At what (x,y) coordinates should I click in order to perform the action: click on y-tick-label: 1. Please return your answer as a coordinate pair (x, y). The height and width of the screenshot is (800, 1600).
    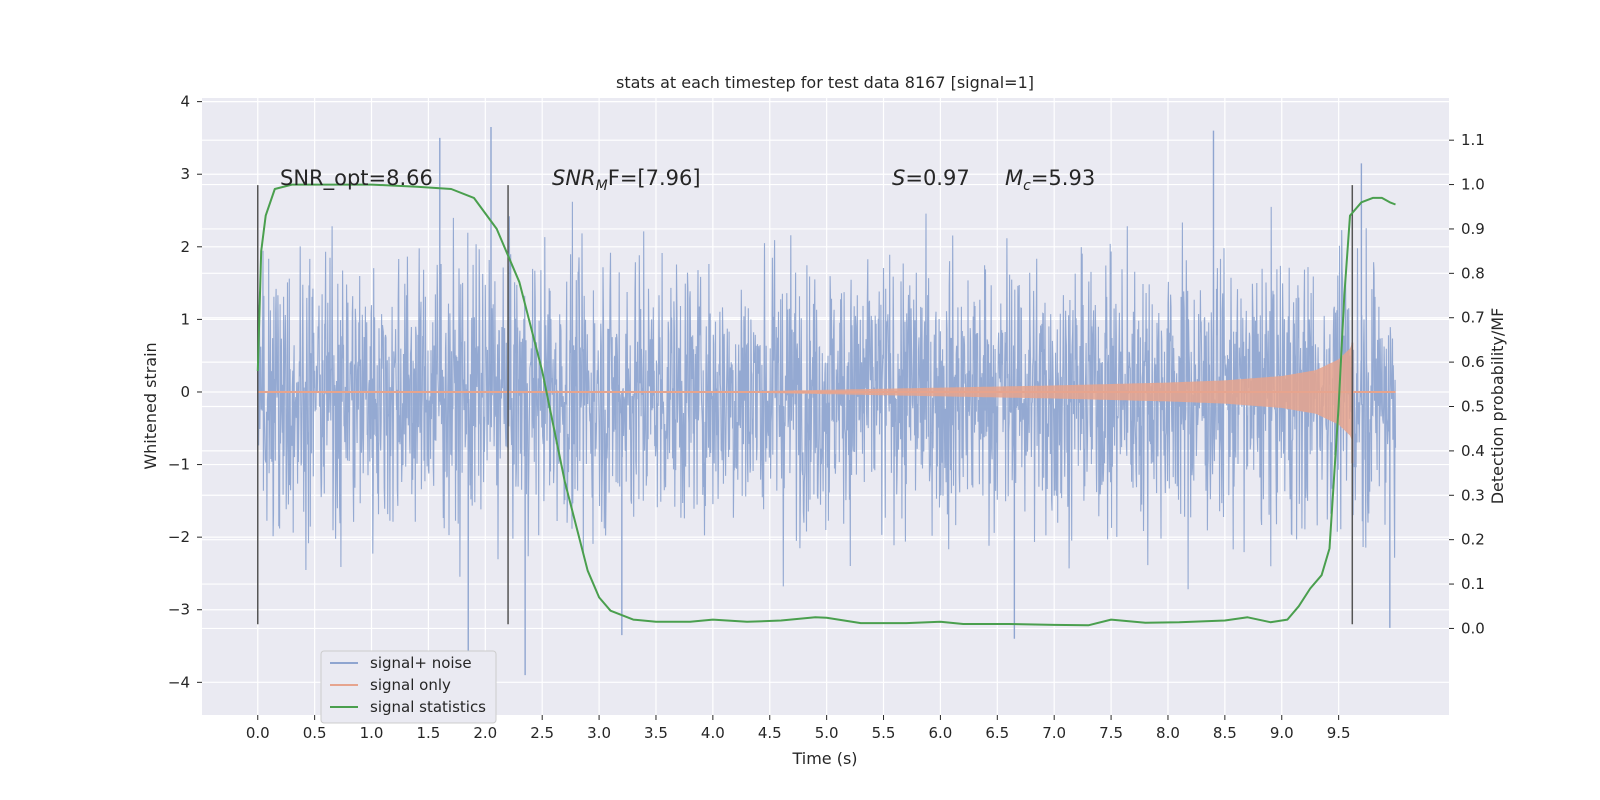
    Looking at the image, I should click on (185, 319).